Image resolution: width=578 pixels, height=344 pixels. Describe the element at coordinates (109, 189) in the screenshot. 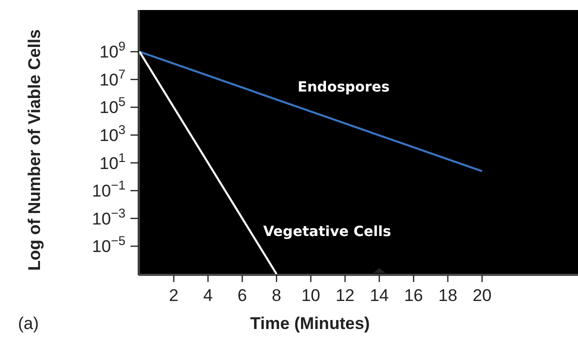

I see `y-tick-label: 10$^{−1}$` at that location.